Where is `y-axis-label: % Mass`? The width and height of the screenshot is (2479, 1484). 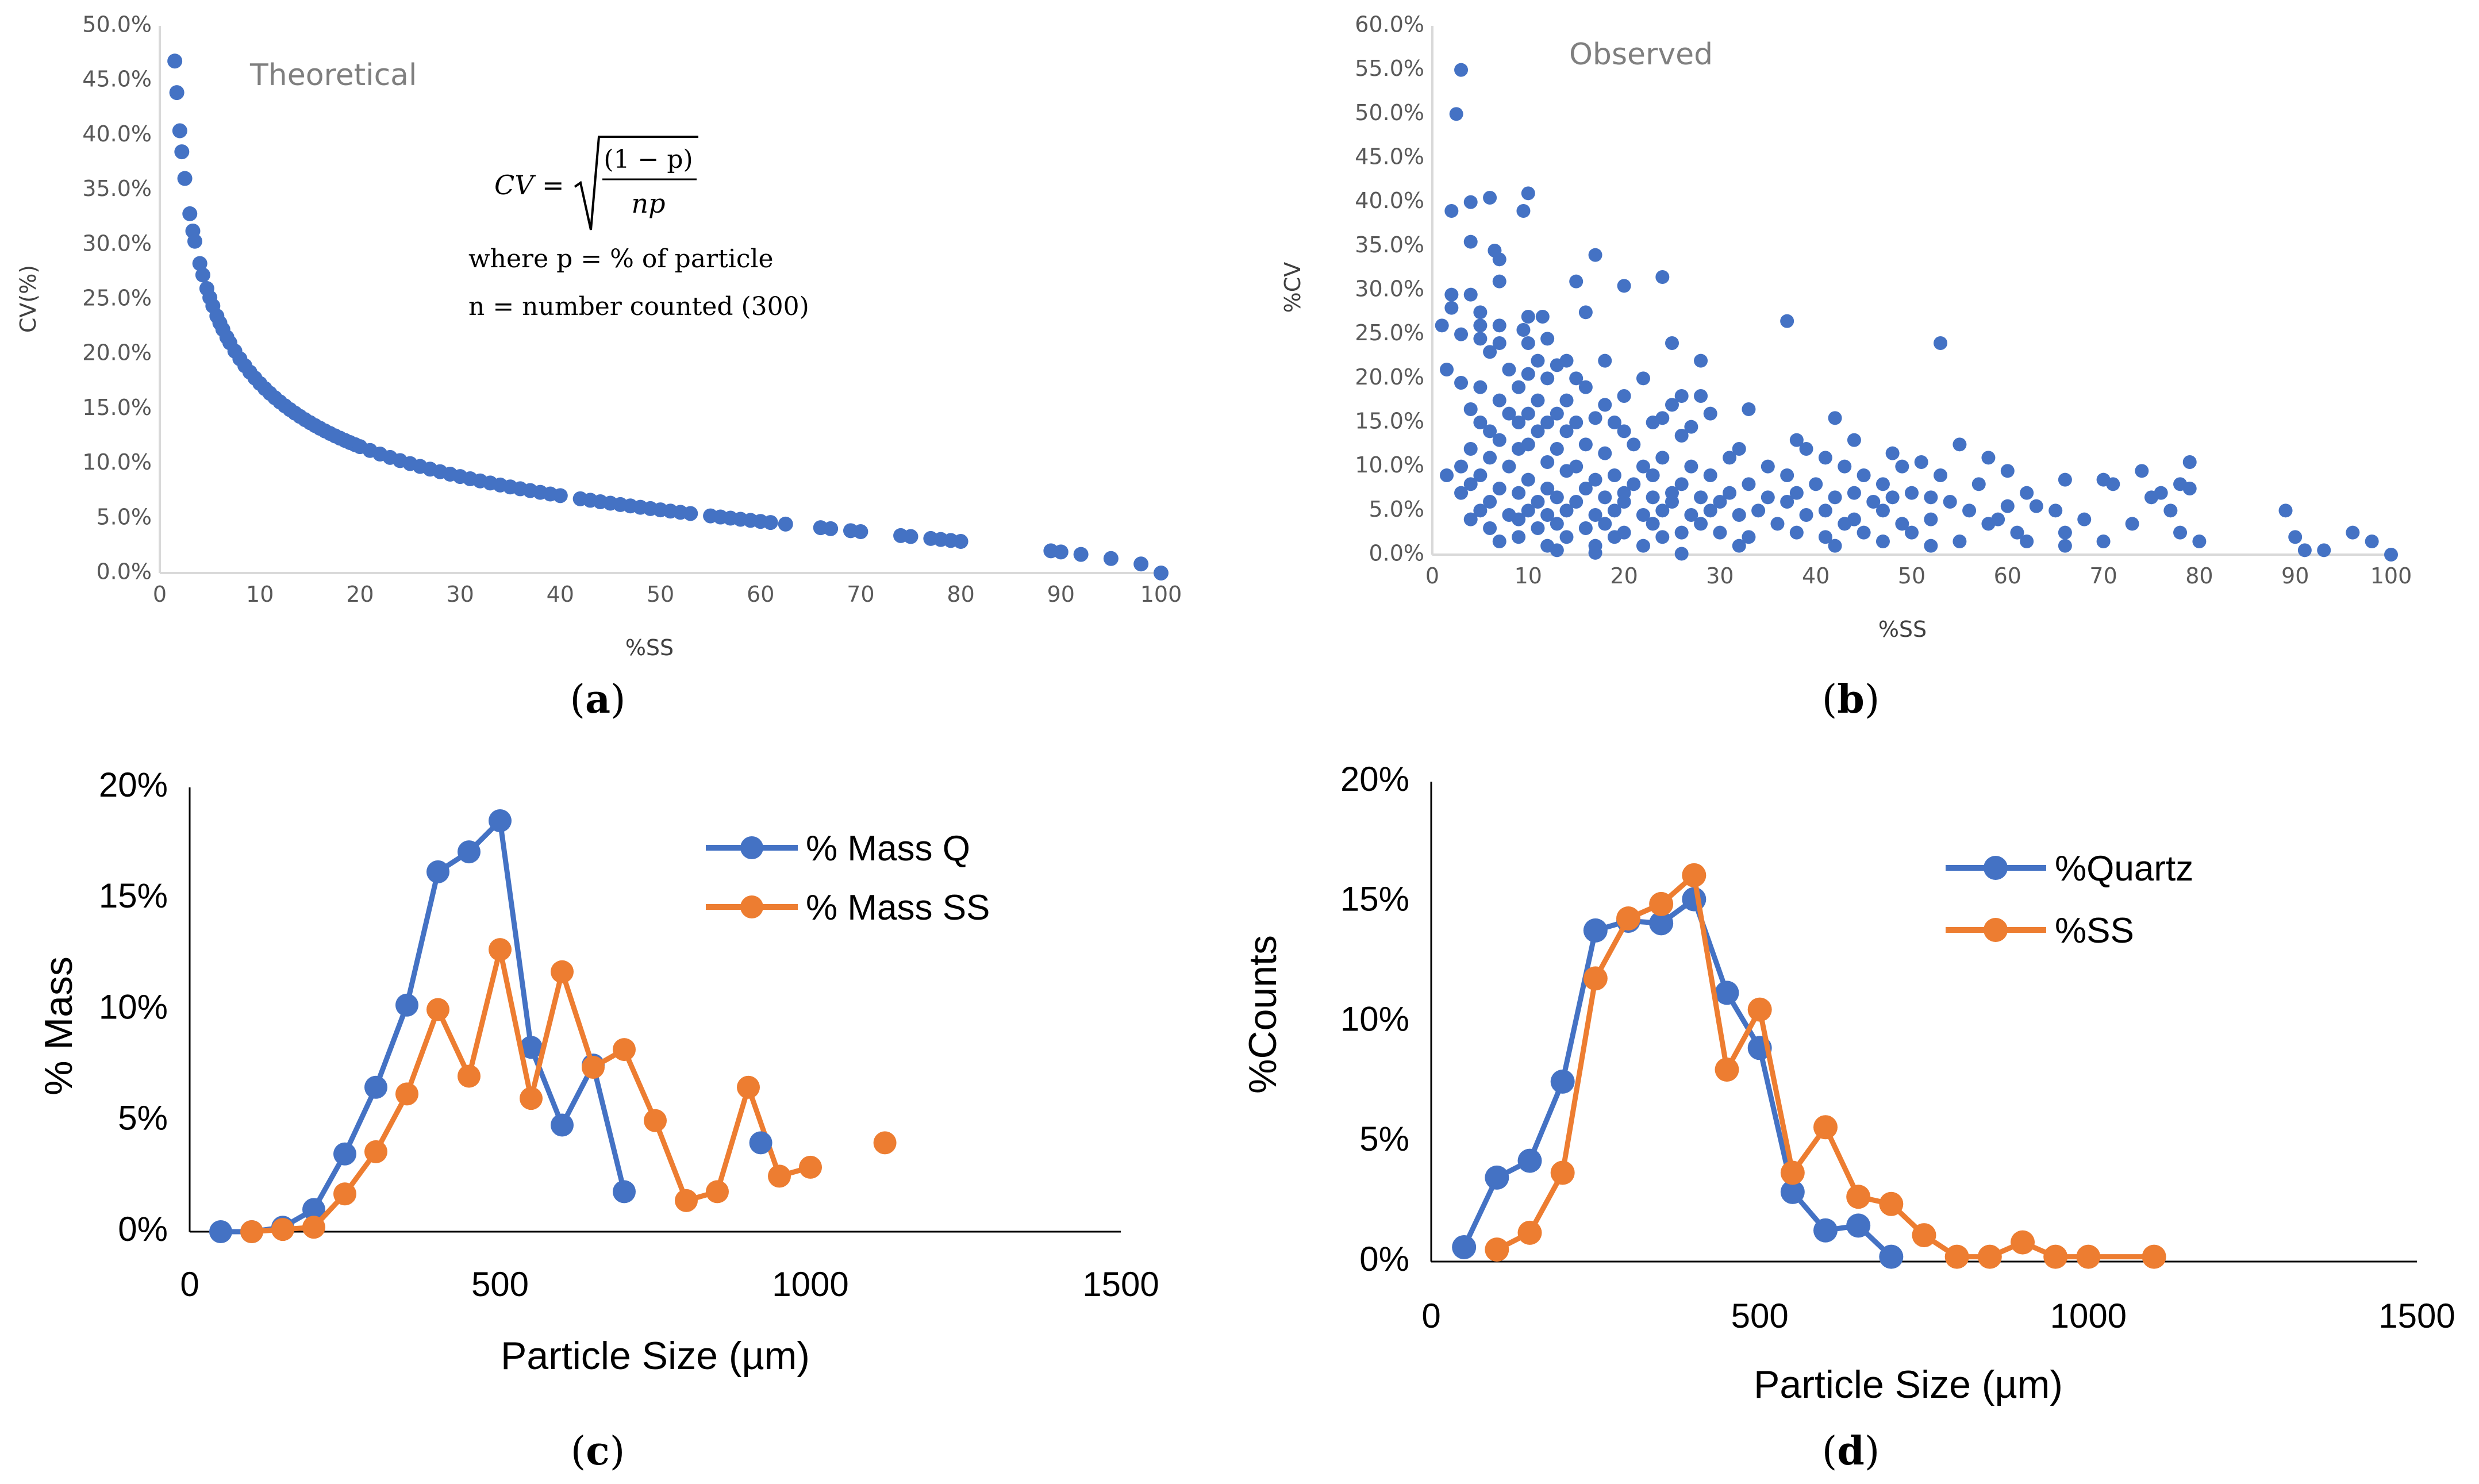
y-axis-label: % Mass is located at coordinates (59, 1025).